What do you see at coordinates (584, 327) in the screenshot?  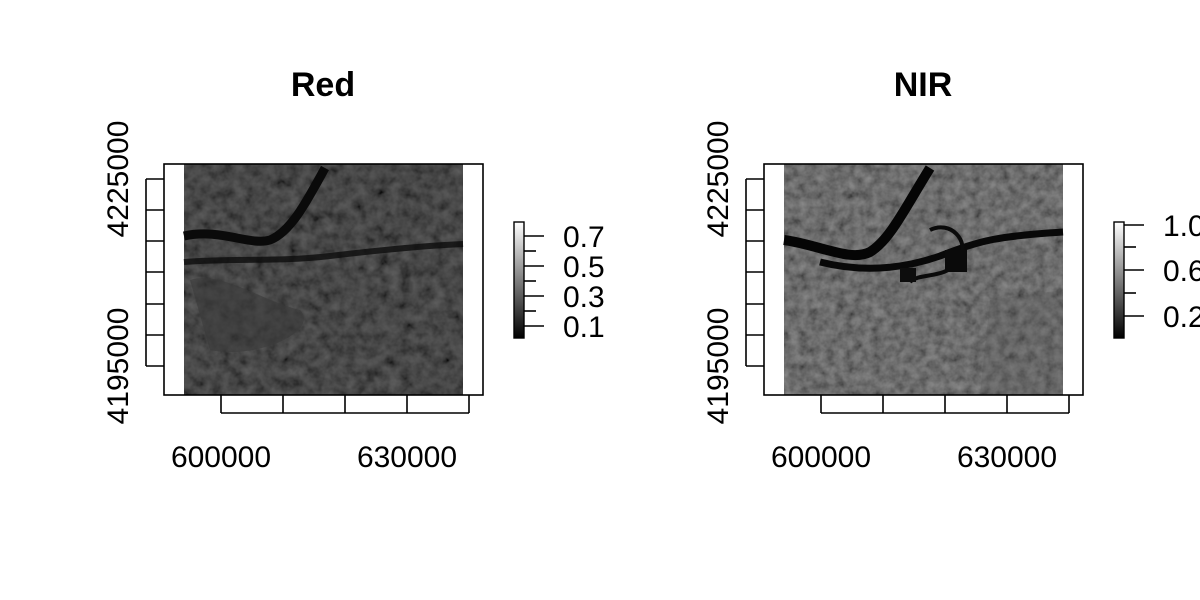 I see `legend-label: 0.1` at bounding box center [584, 327].